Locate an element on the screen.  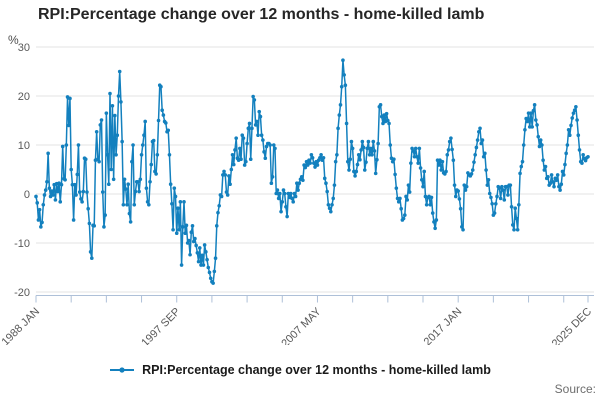
svg-text: 2017 JAN is located at coordinates (443, 325).